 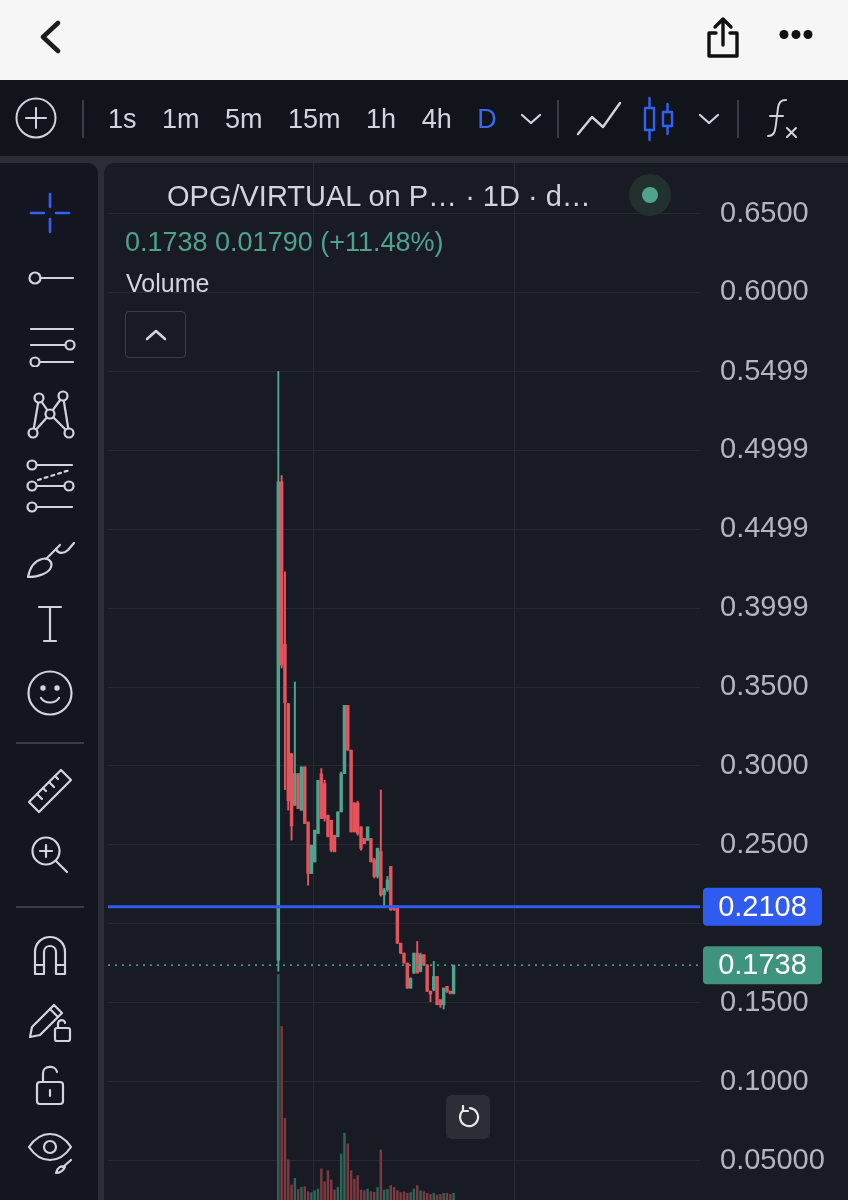 I want to click on text: D, so click(x=487, y=119).